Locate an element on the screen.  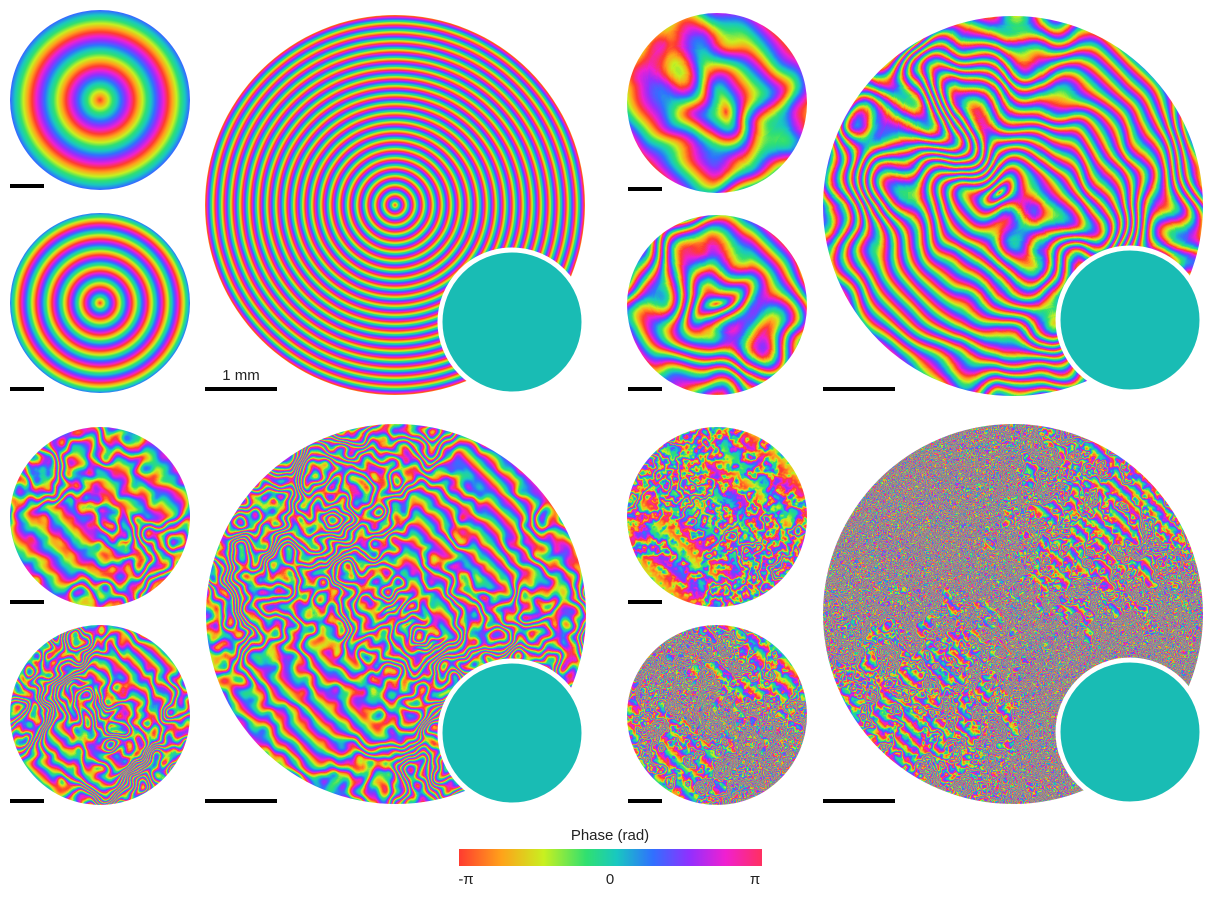
colorbar-tick: 0 is located at coordinates (610, 879).